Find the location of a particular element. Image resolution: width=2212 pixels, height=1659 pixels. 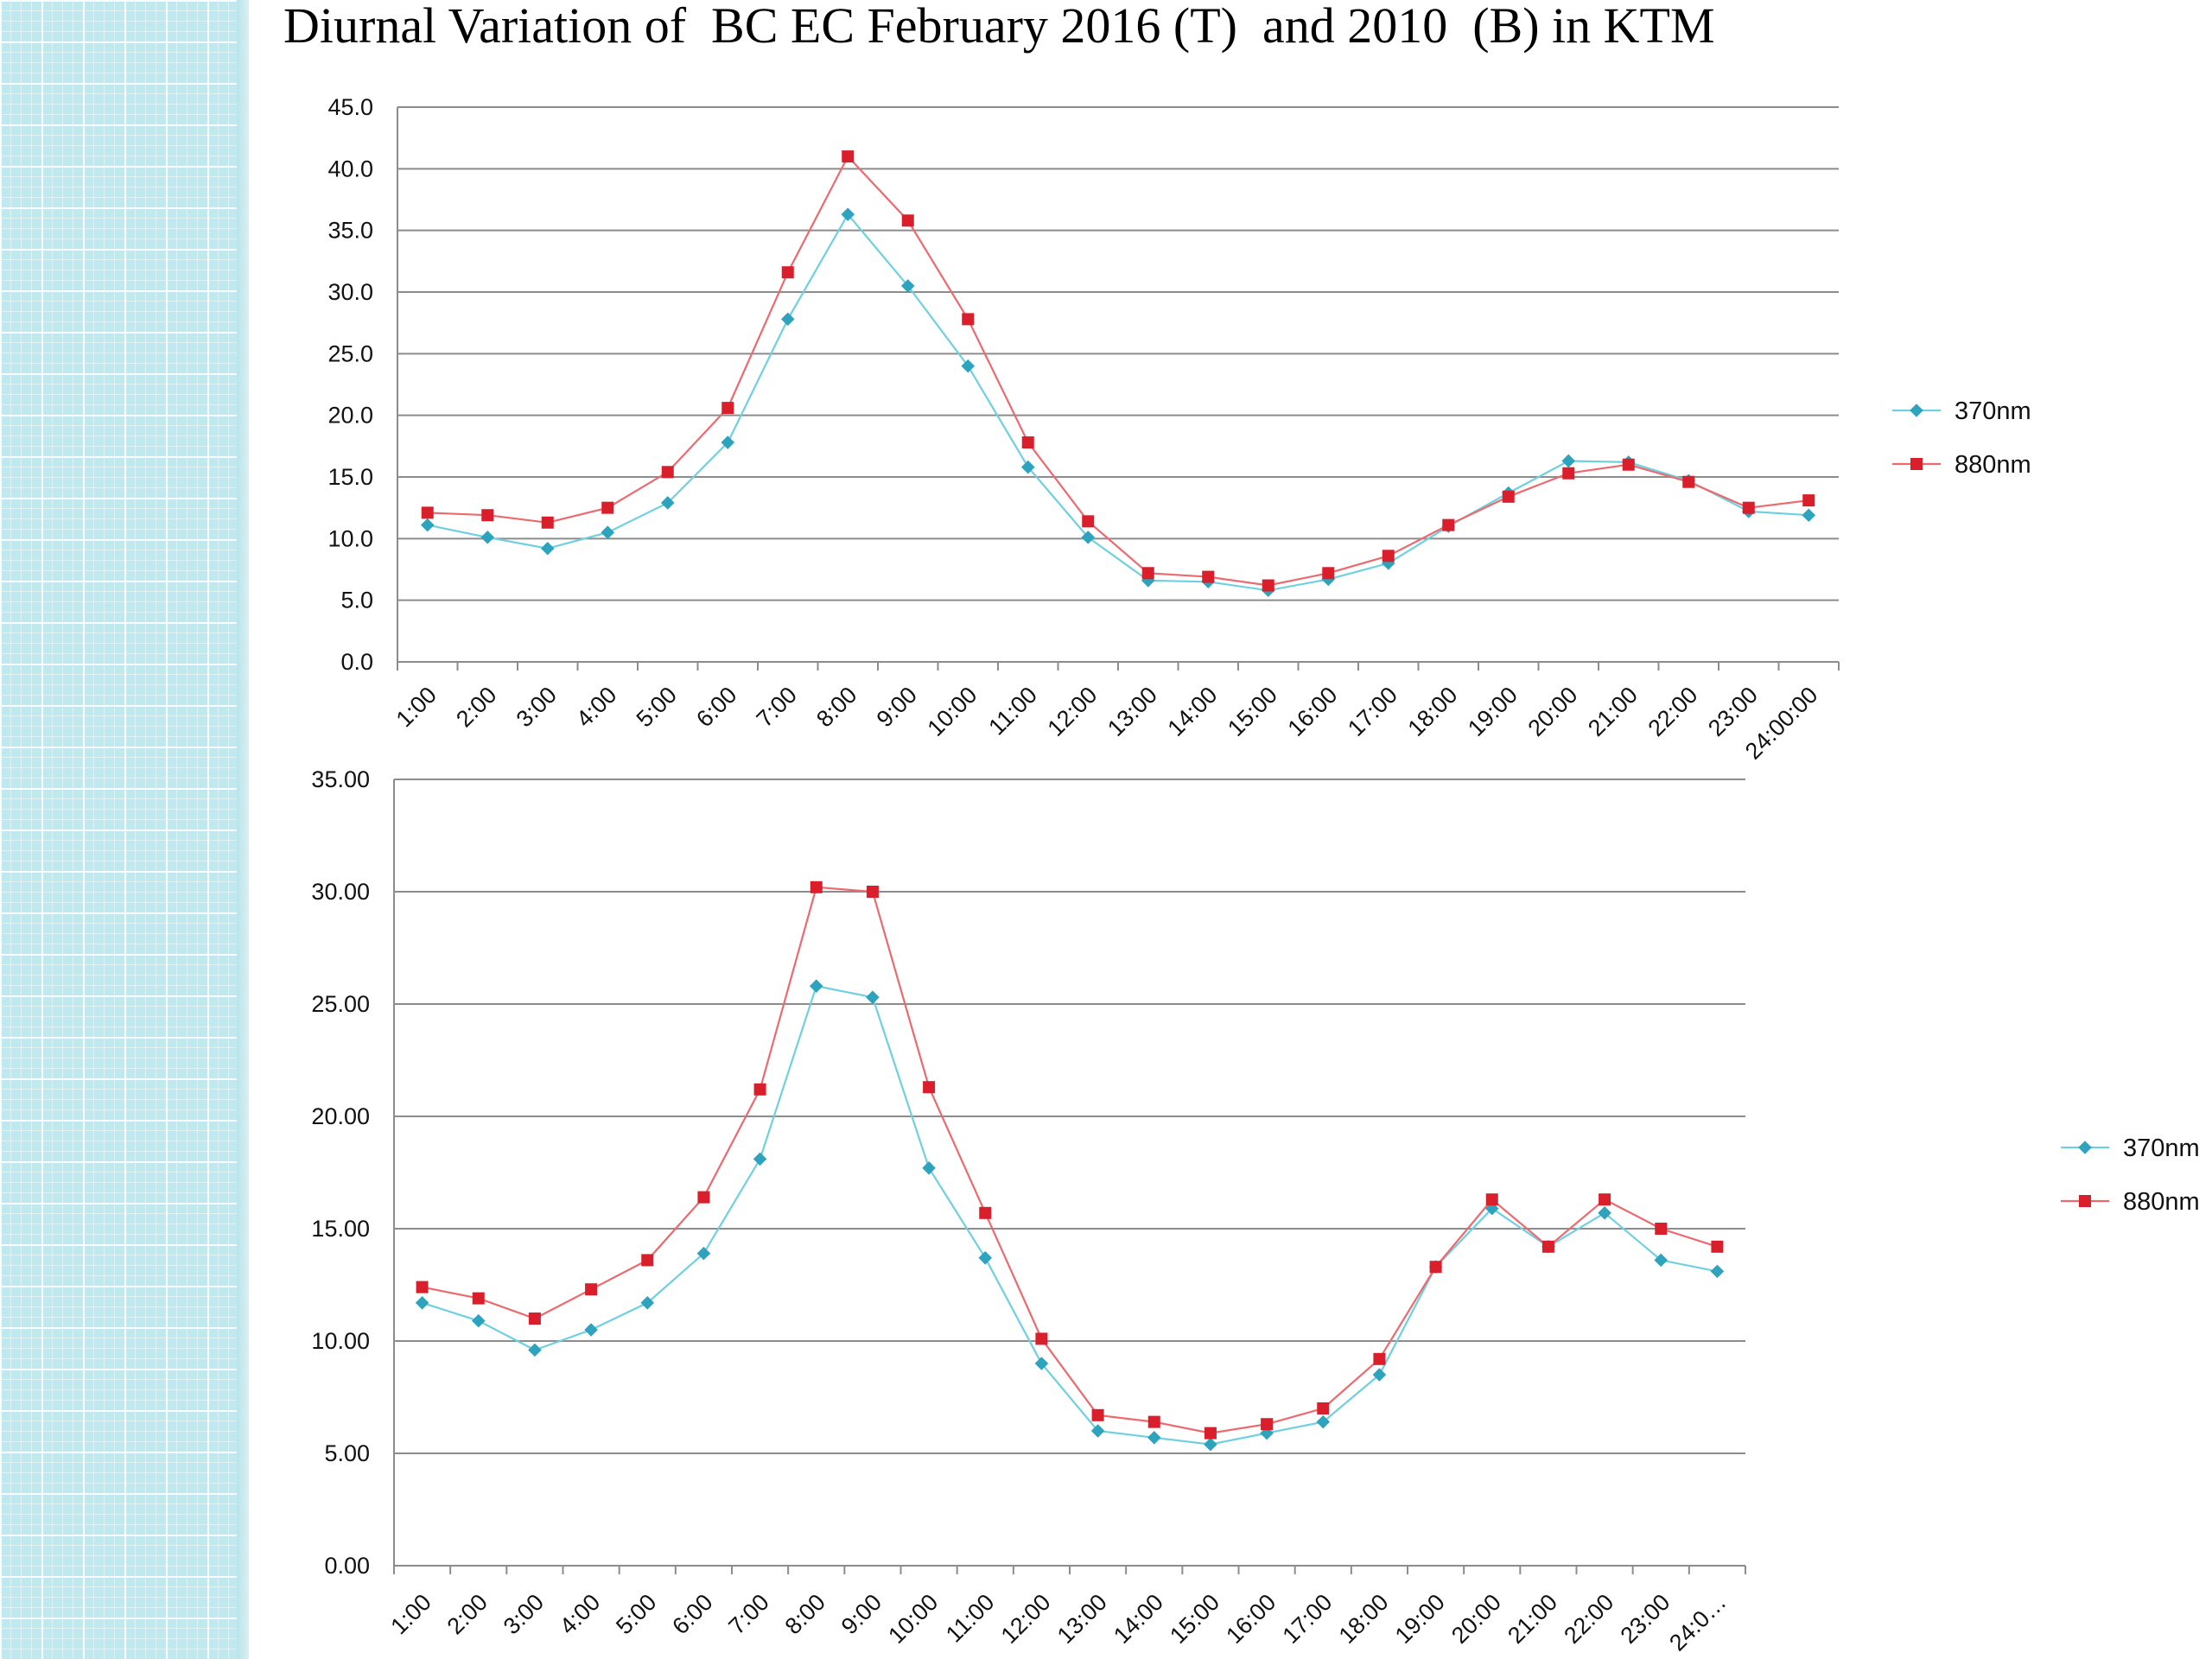

legend-label-880nm: 880nm is located at coordinates (1993, 465).